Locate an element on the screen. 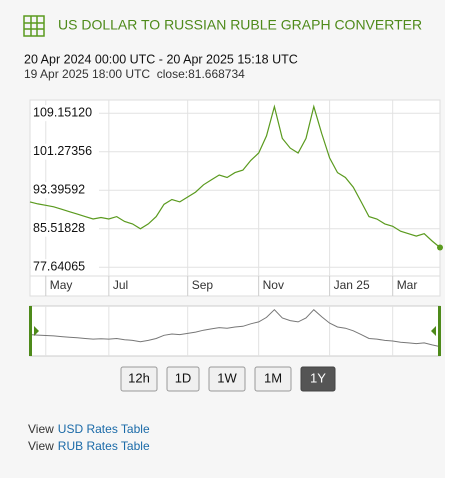 The height and width of the screenshot is (478, 465). button-label: 1D is located at coordinates (183, 377).